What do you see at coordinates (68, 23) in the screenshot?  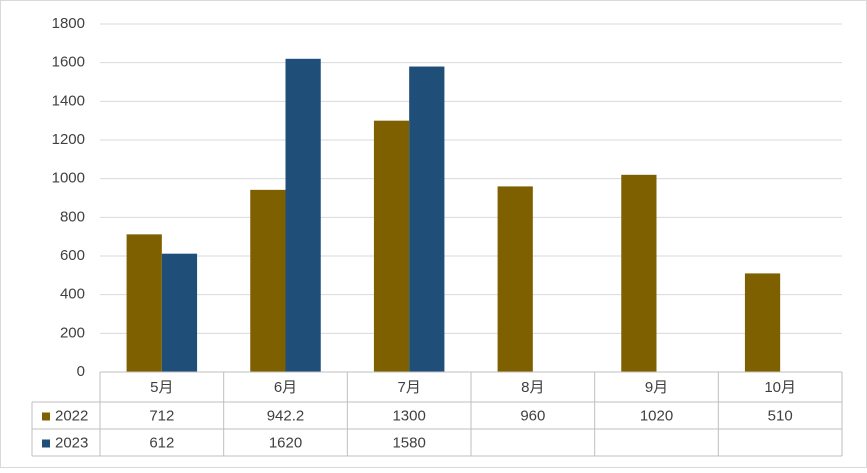 I see `y-tick-label: 1800` at bounding box center [68, 23].